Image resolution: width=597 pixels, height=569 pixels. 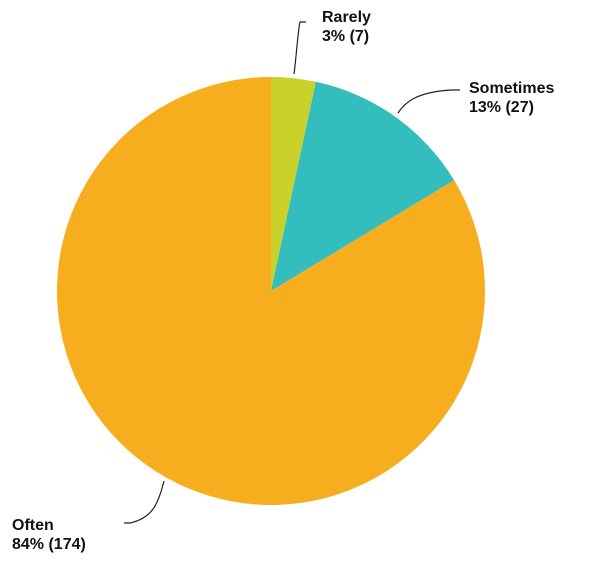 What do you see at coordinates (511, 98) in the screenshot?
I see `slice-label-sometimes: Sometimes 13% (27)` at bounding box center [511, 98].